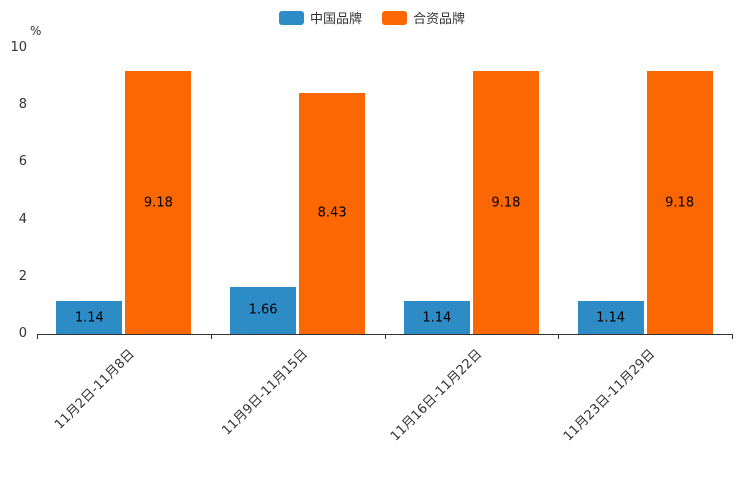 Image resolution: width=744 pixels, height=496 pixels. I want to click on bar: 8.43, so click(332, 213).